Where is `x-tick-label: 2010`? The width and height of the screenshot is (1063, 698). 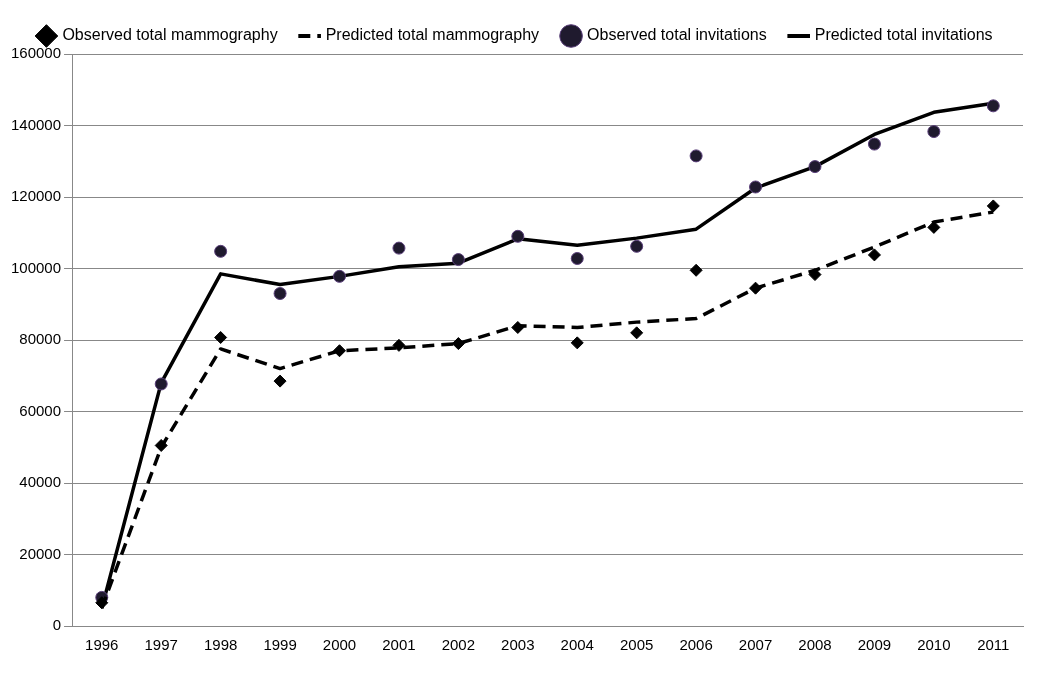
x-tick-label: 2010 is located at coordinates (934, 645).